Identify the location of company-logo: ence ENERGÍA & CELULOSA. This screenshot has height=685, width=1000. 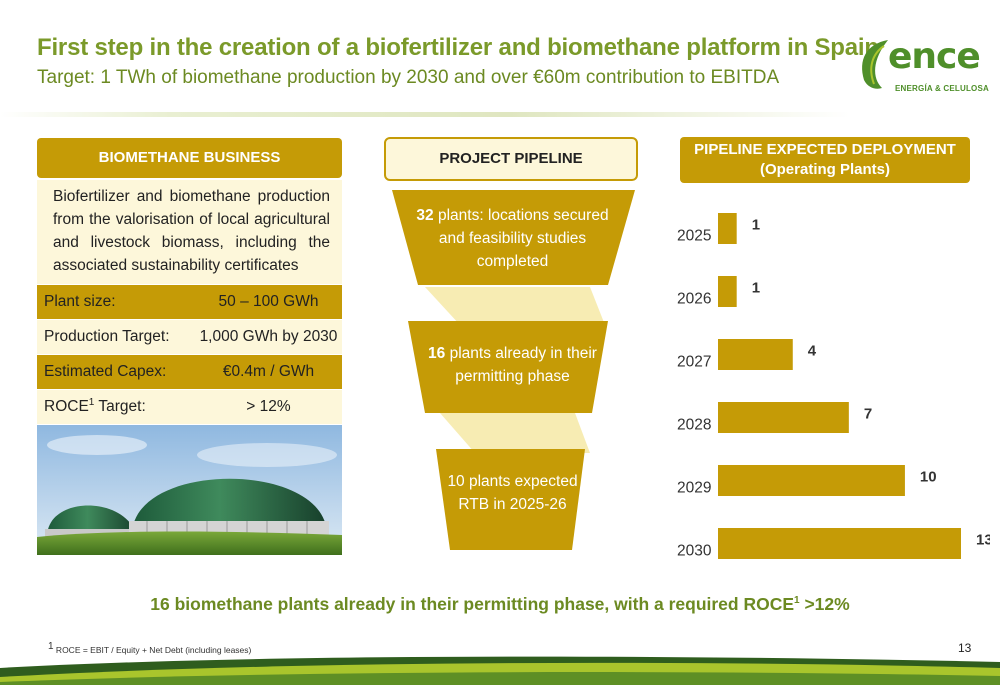
(923, 67).